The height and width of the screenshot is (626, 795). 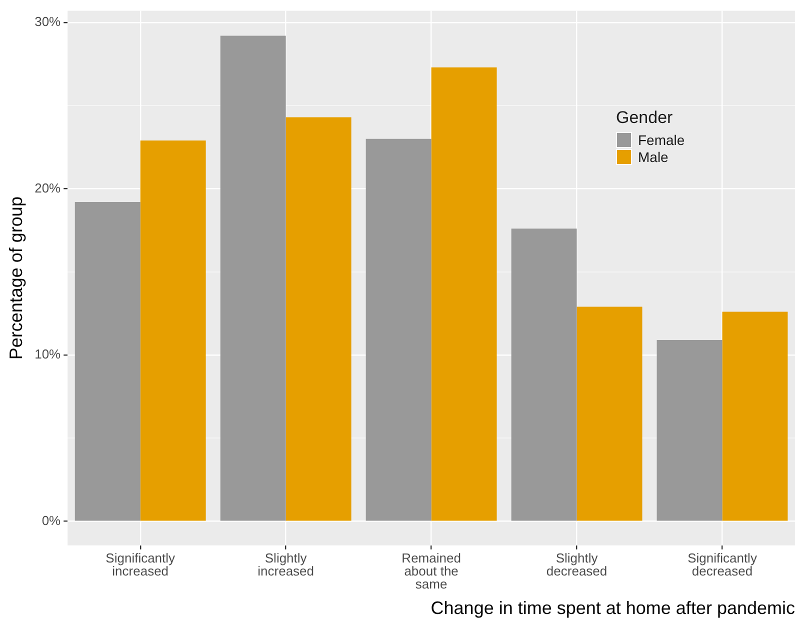 I want to click on y-axis-title: Percentage of group, so click(x=16, y=278).